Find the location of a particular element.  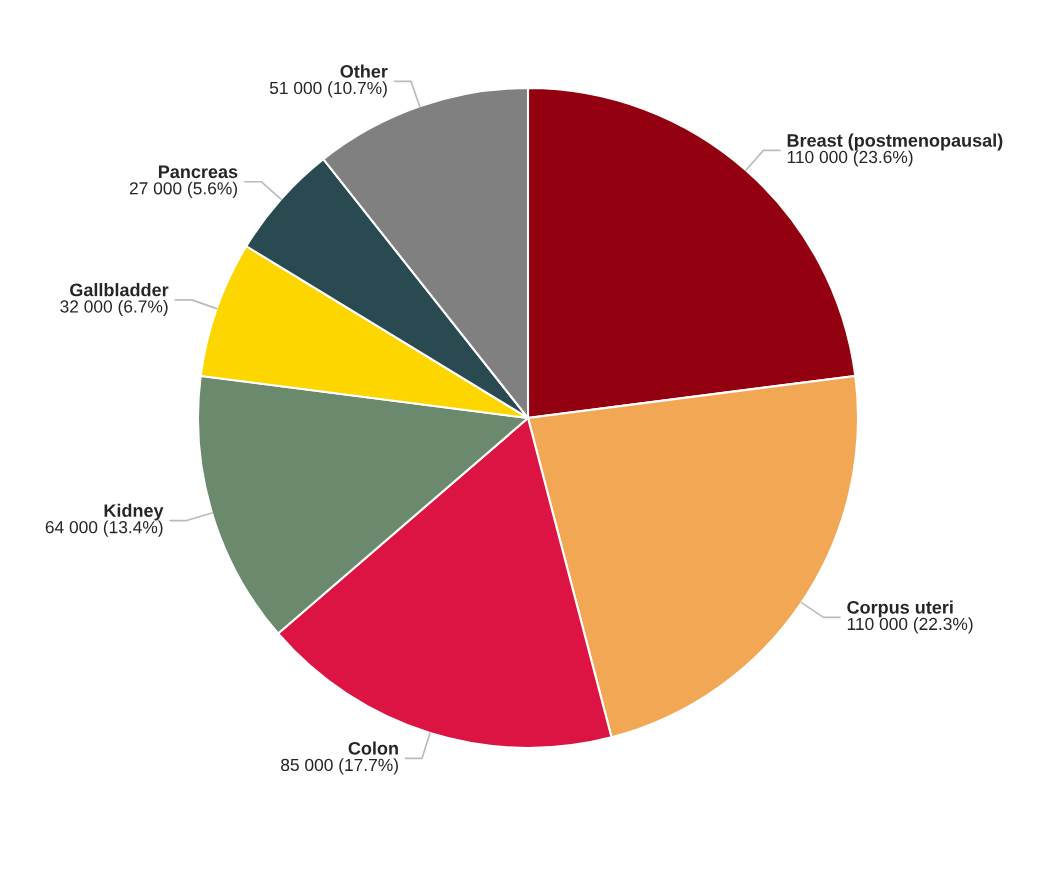

slice-label: Other is located at coordinates (364, 71).